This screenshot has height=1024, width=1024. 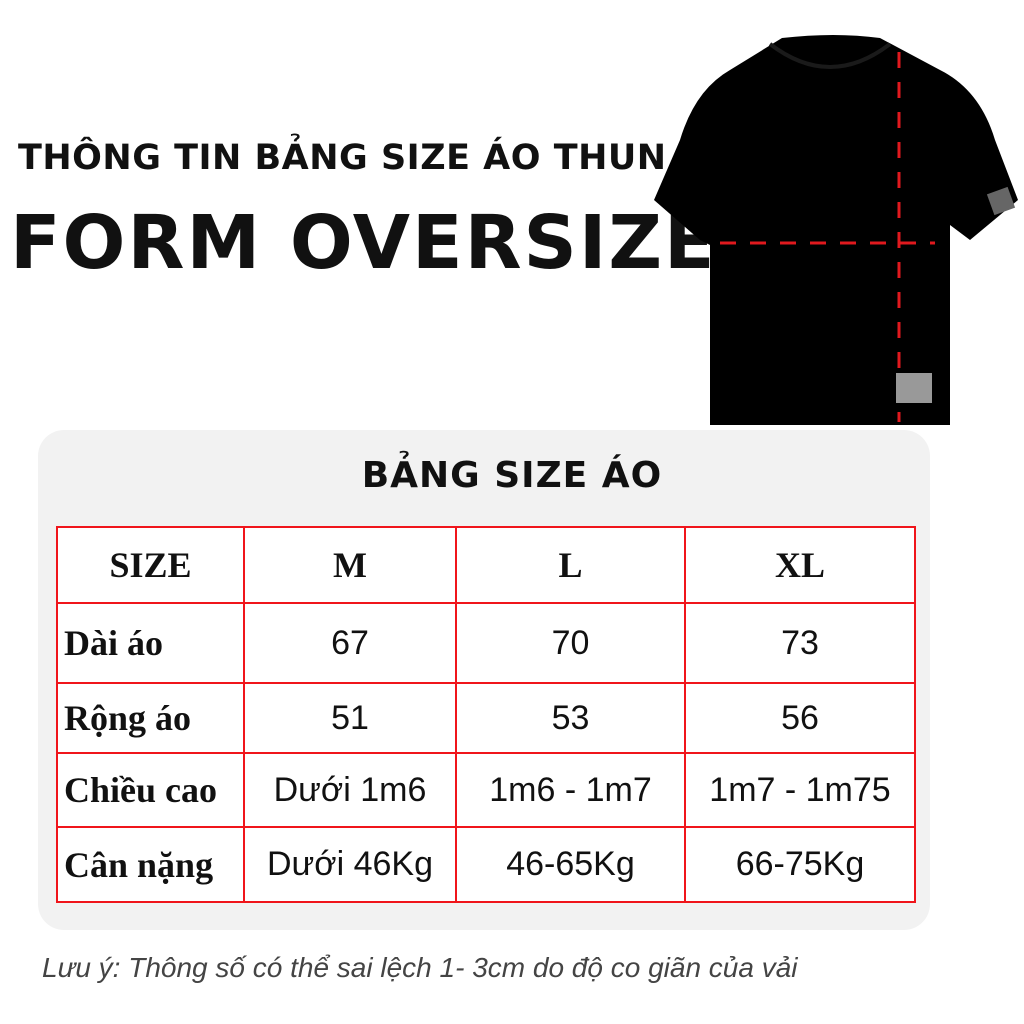 What do you see at coordinates (350, 790) in the screenshot?
I see `cell: Dưới 1m6` at bounding box center [350, 790].